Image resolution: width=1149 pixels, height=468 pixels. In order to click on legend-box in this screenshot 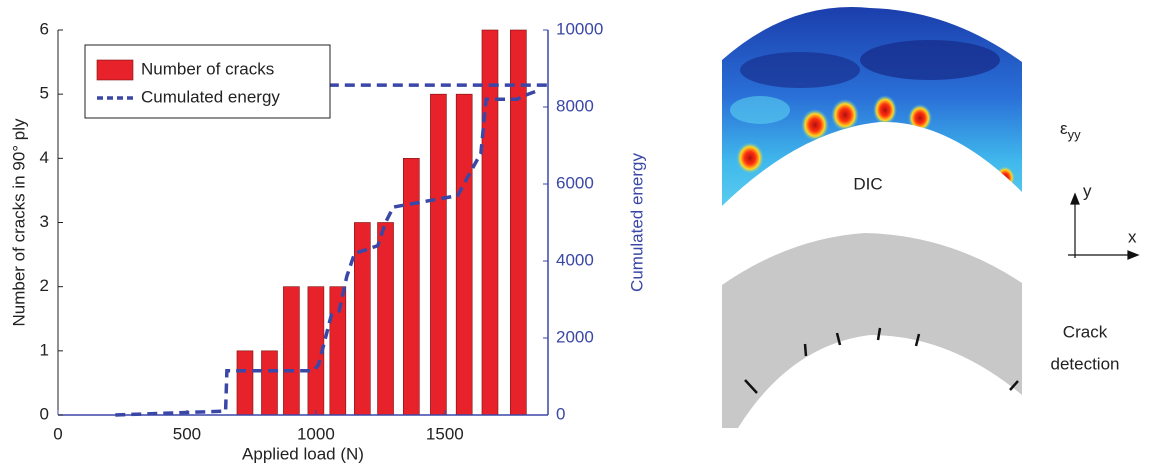, I will do `click(207, 81)`.